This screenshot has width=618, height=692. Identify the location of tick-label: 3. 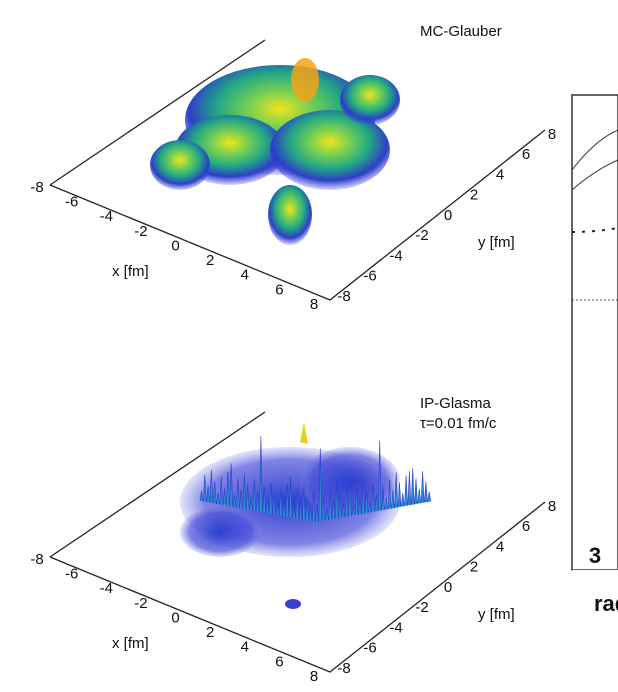
(595, 555).